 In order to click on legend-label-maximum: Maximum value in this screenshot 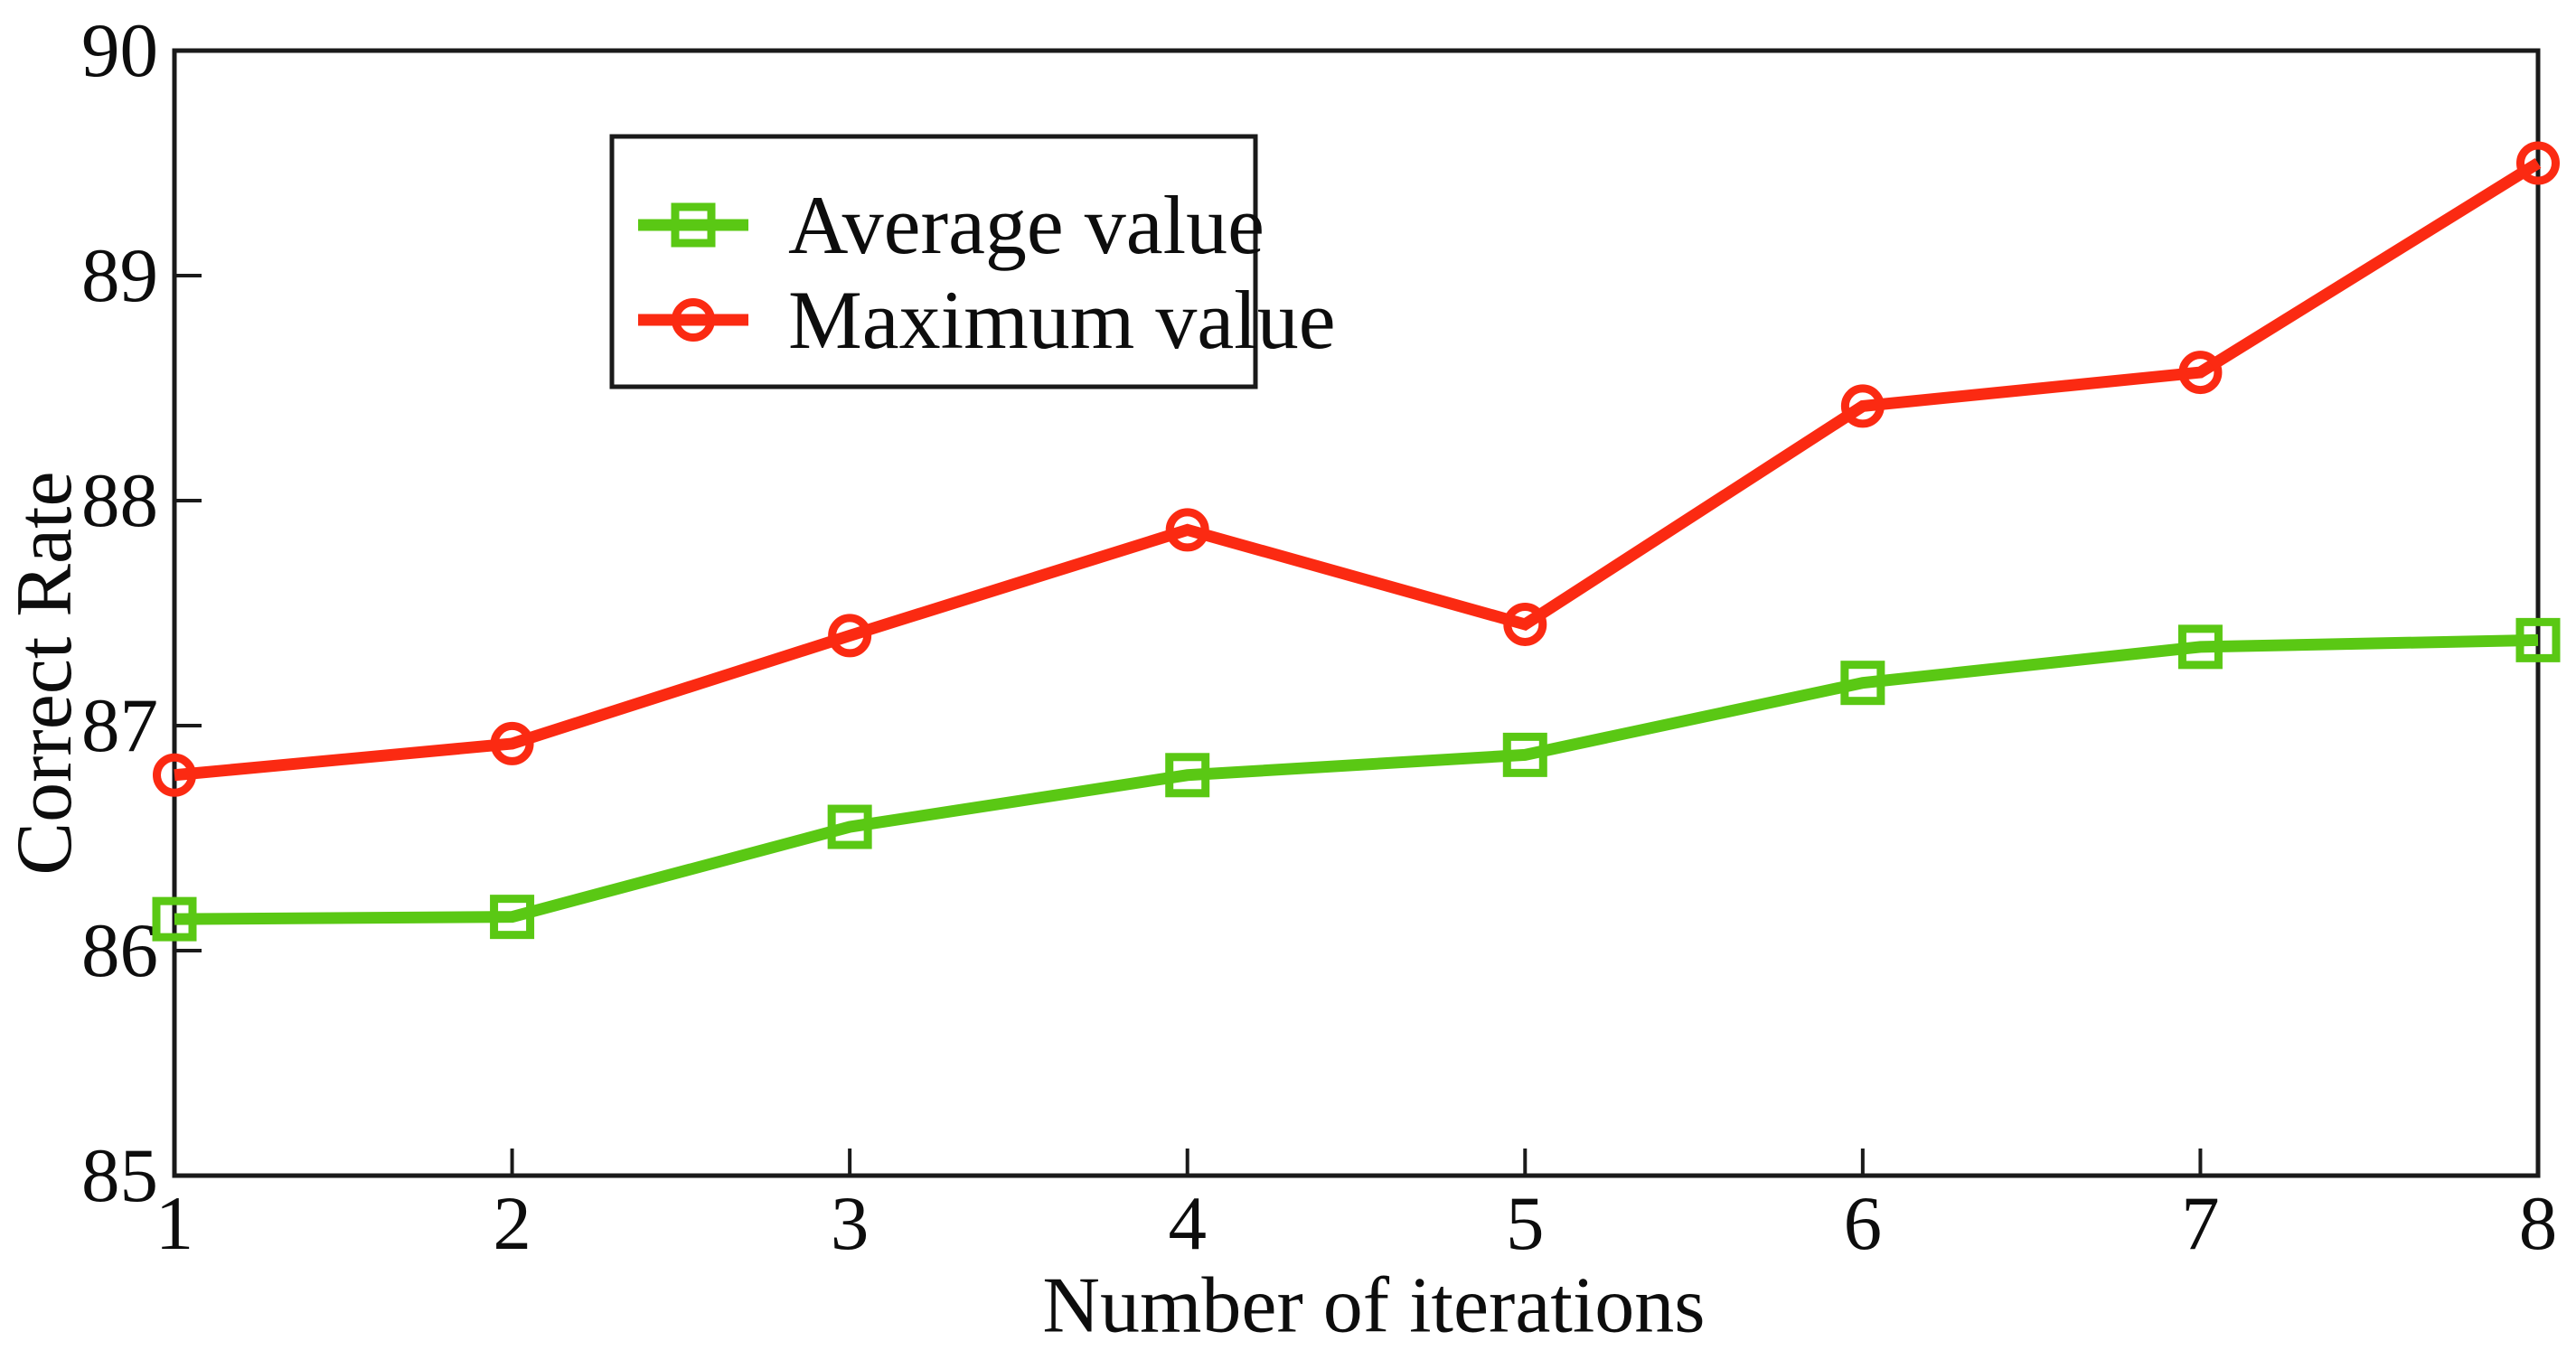, I will do `click(1062, 320)`.